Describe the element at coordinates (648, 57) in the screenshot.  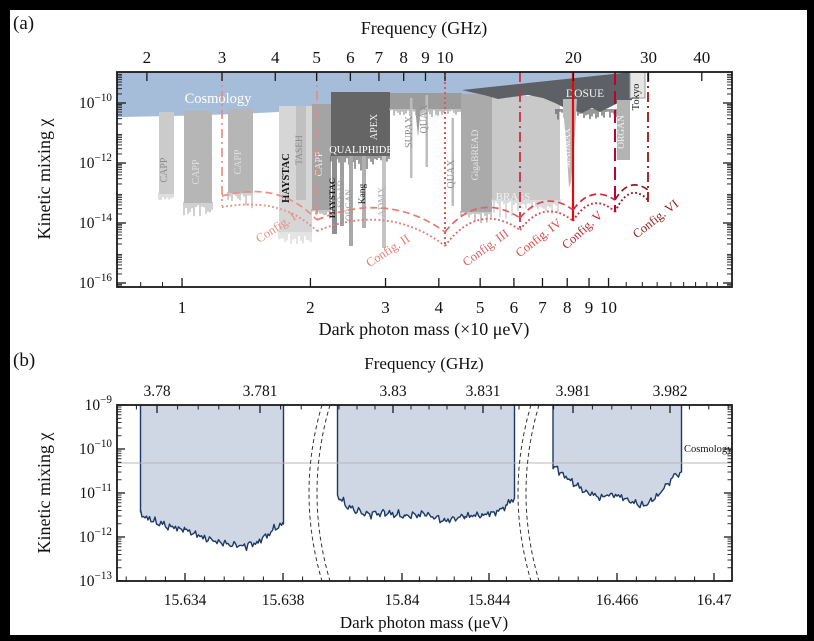
I see `a-top-tick-label: 30` at that location.